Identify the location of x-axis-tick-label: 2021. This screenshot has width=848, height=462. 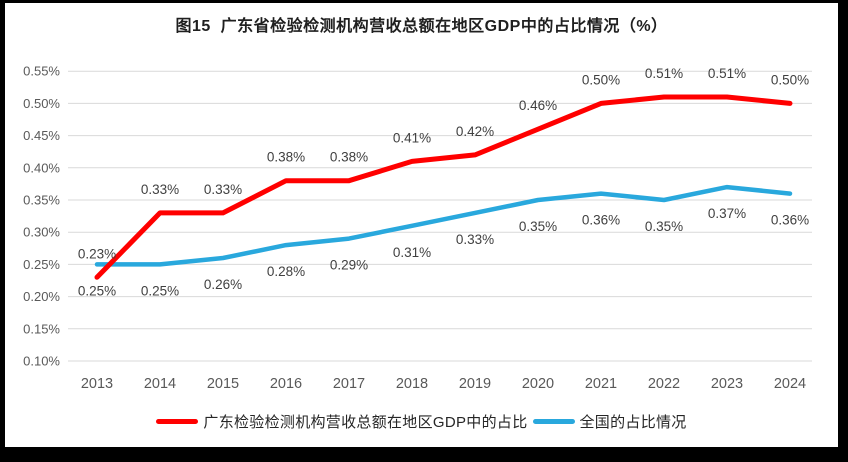
(601, 384).